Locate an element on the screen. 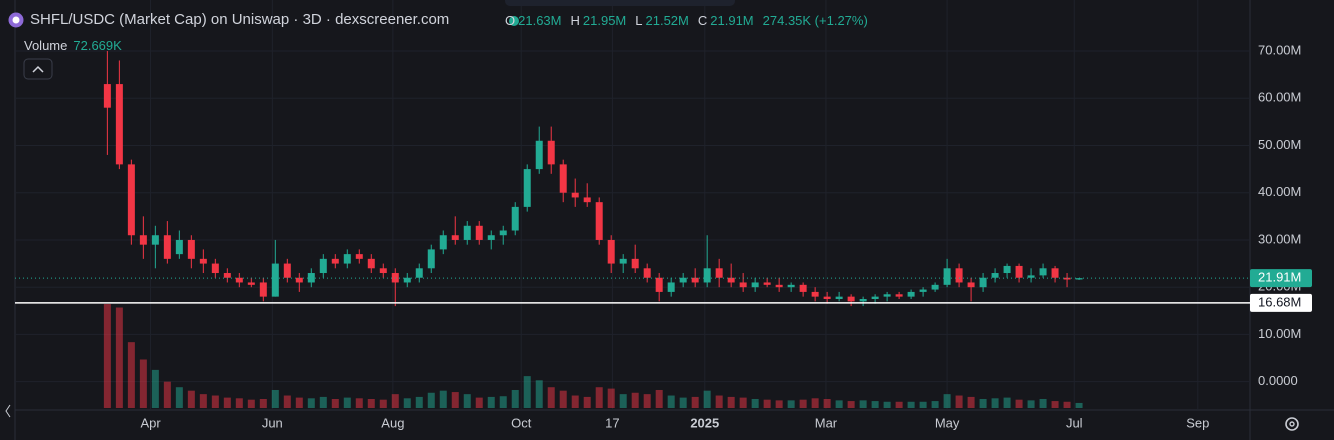 The image size is (1334, 440). x-tick-label: Jun is located at coordinates (272, 422).